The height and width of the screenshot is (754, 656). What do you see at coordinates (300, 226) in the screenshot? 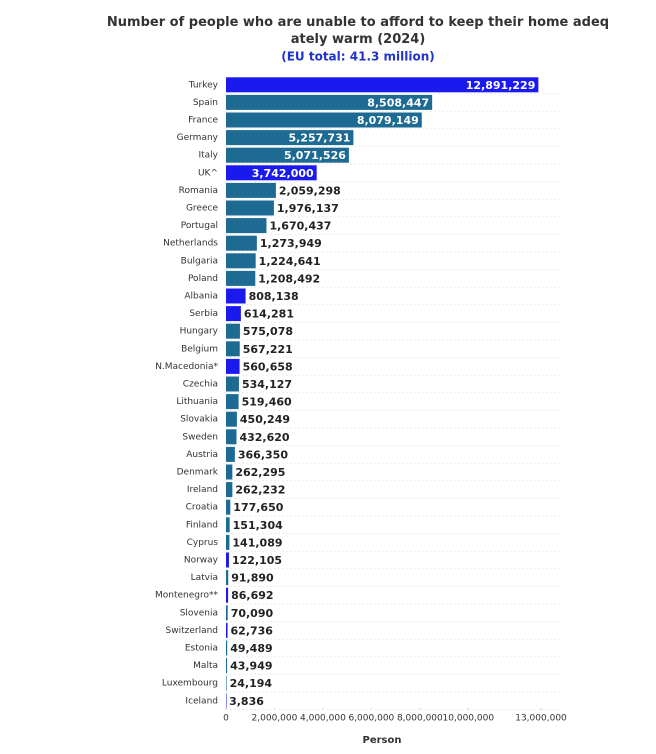
I see `value-label: 1,670,437` at bounding box center [300, 226].